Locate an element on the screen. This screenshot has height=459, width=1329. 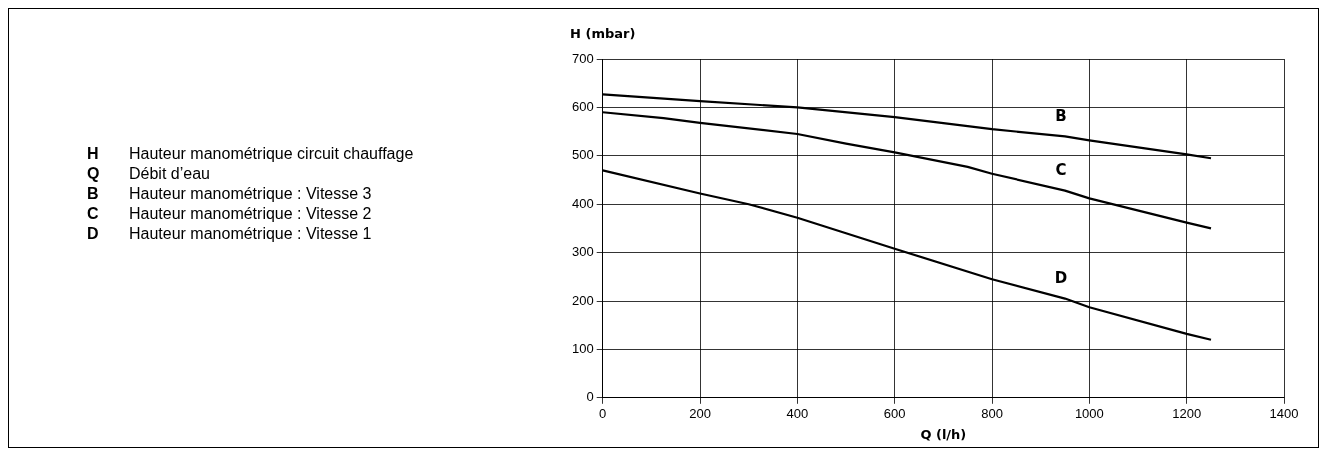
text: C Hauteur manométrique : Vitesse 2 is located at coordinates (229, 213).